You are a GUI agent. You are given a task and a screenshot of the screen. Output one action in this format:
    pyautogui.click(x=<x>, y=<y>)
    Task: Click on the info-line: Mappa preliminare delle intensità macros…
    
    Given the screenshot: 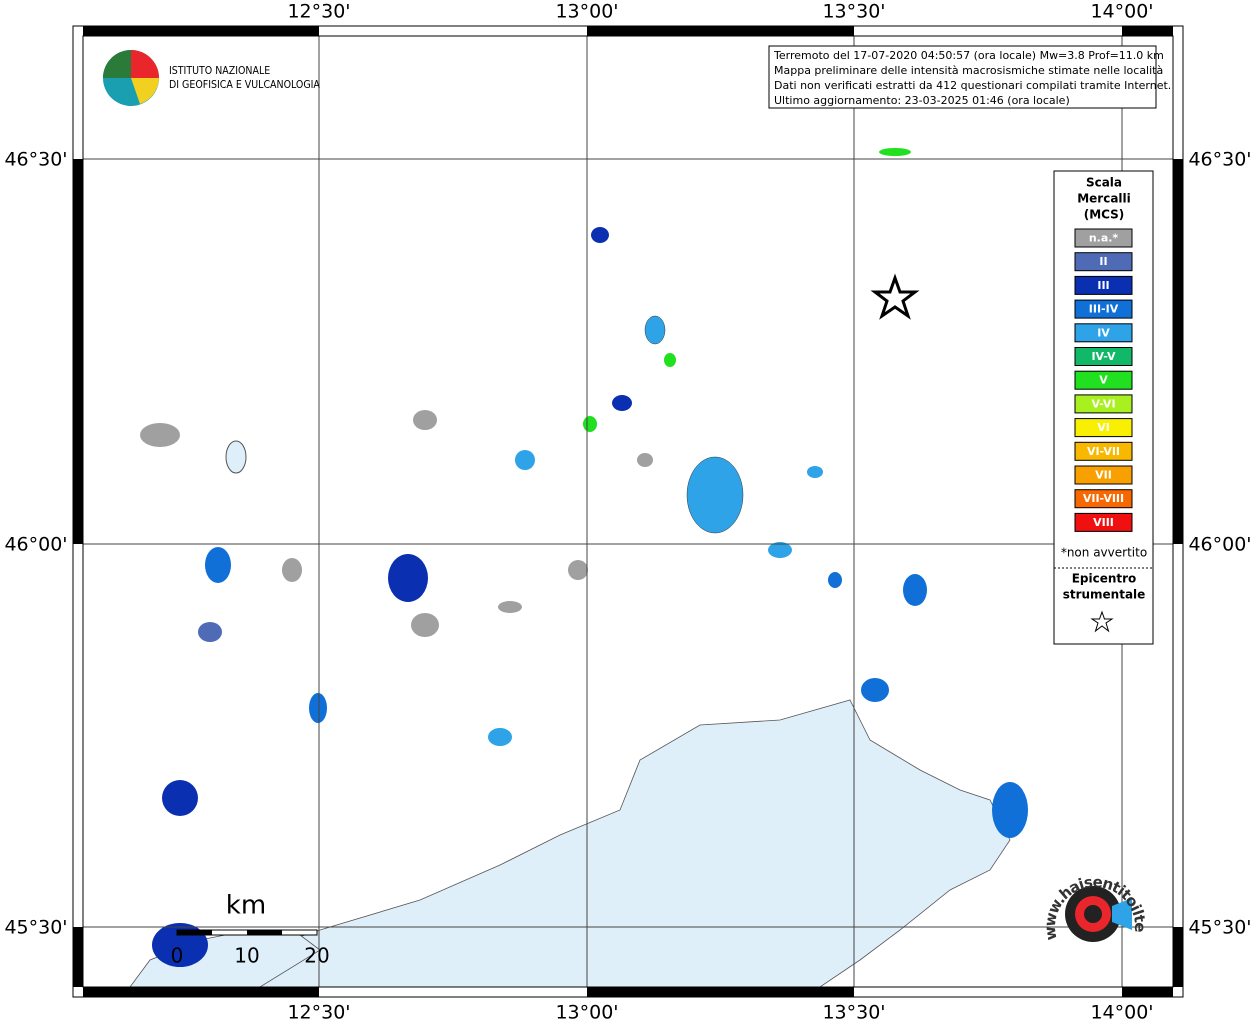 What is the action you would take?
    pyautogui.click(x=968, y=70)
    